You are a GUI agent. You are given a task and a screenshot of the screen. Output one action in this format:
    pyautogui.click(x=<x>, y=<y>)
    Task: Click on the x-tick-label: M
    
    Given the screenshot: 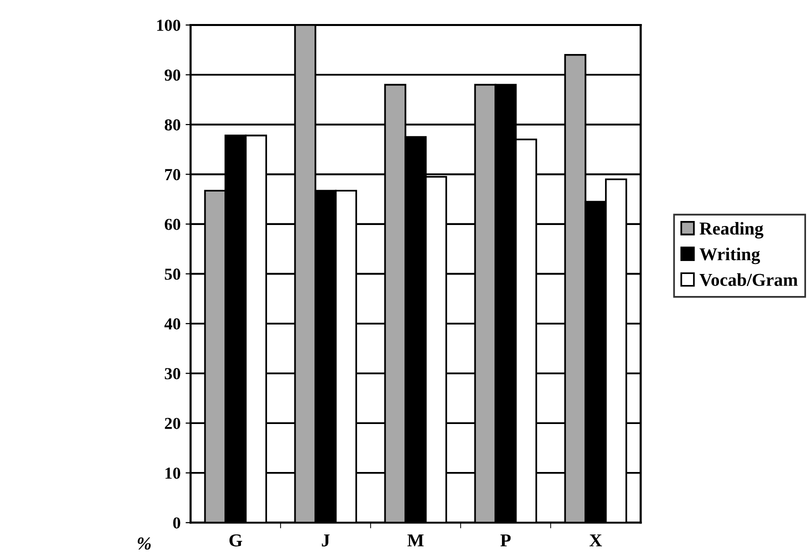 What is the action you would take?
    pyautogui.click(x=415, y=540)
    